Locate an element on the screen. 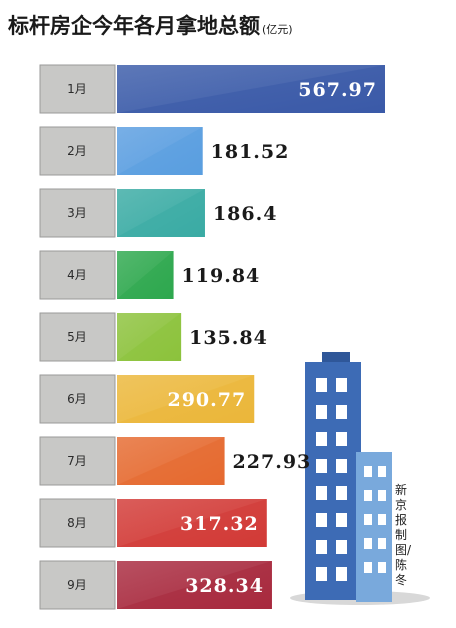  credit-text: 新京报制图/陈冬 is located at coordinates (403, 535).